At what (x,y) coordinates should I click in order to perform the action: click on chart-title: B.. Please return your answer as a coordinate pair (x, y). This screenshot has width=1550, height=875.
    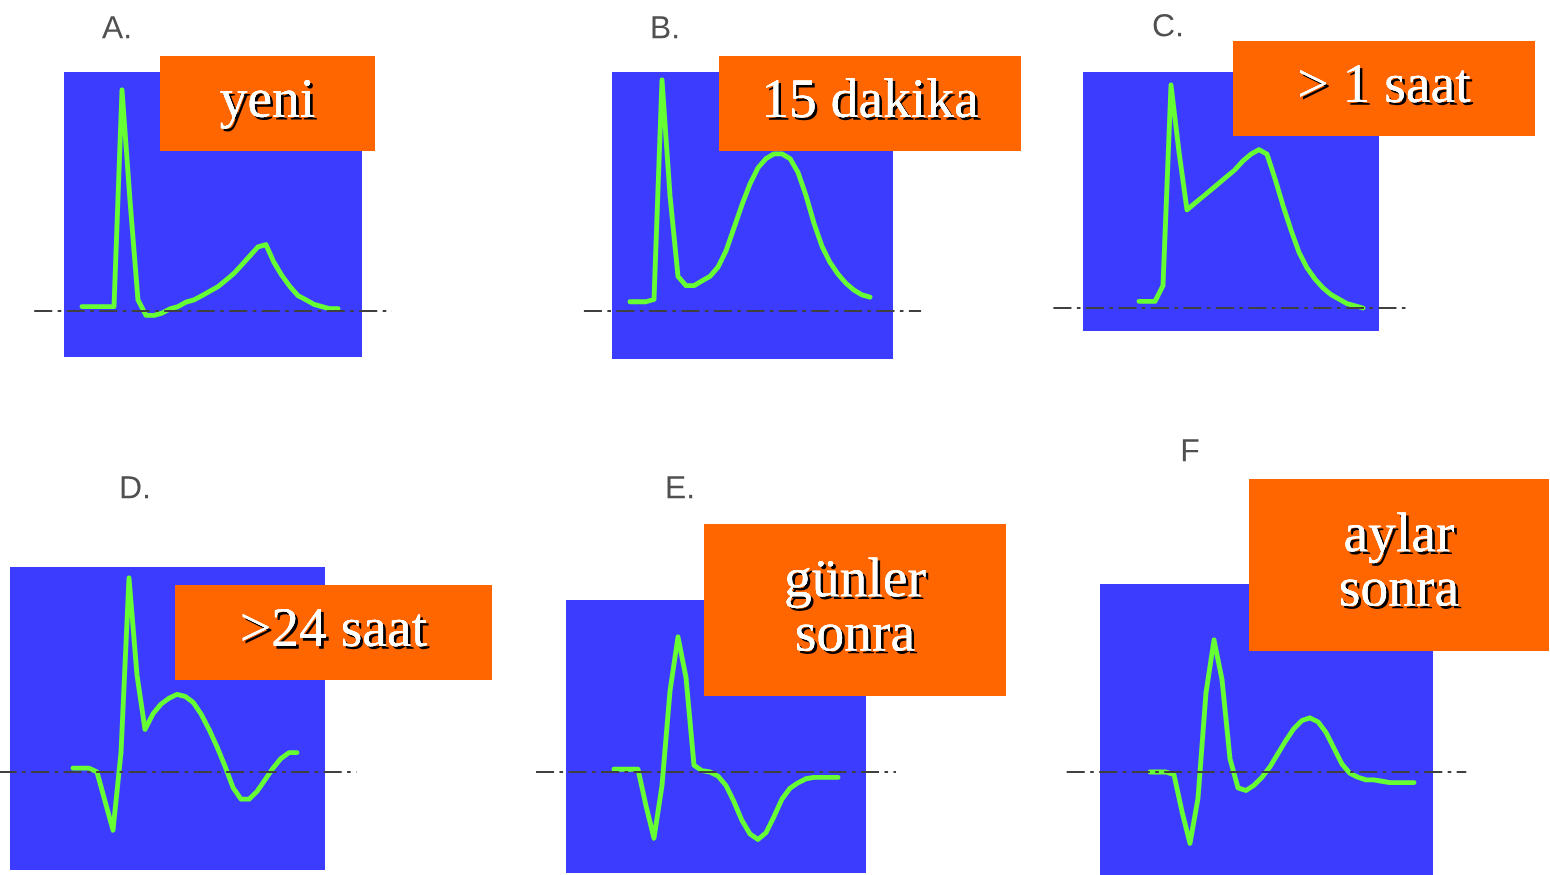
    Looking at the image, I should click on (665, 27).